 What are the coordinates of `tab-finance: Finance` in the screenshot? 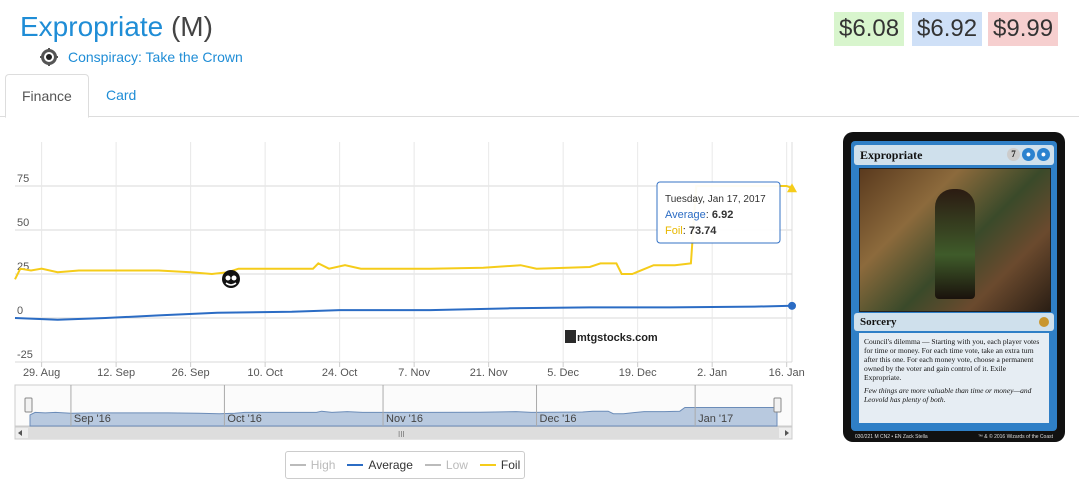 It's located at (47, 96).